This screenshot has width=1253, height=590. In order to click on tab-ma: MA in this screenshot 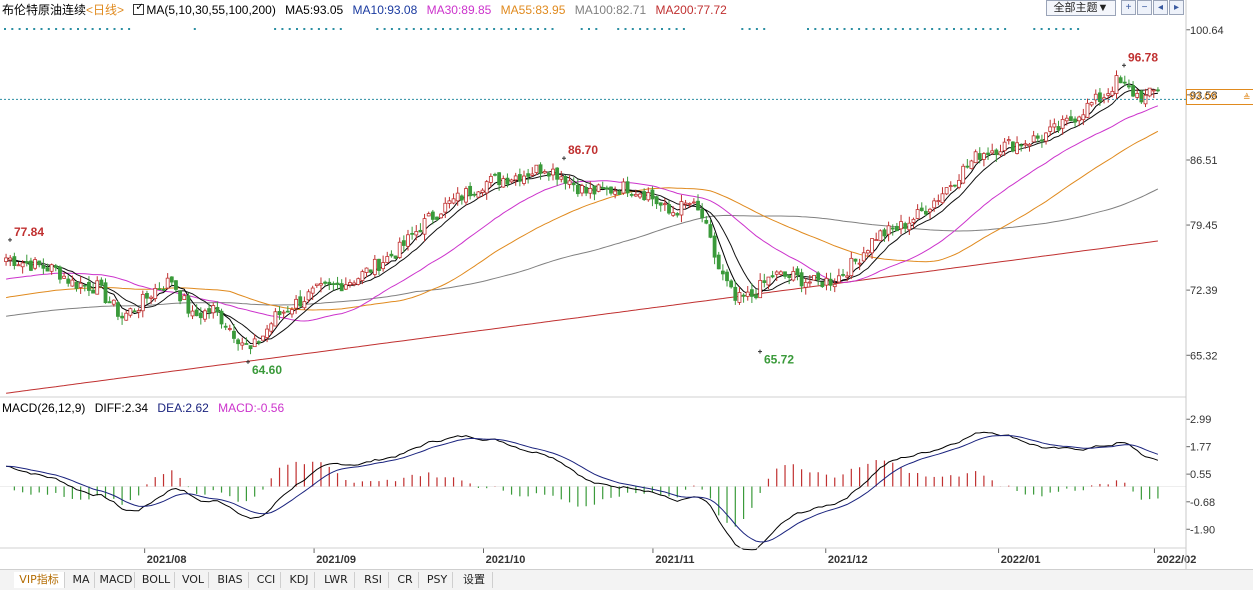, I will do `click(81, 580)`.